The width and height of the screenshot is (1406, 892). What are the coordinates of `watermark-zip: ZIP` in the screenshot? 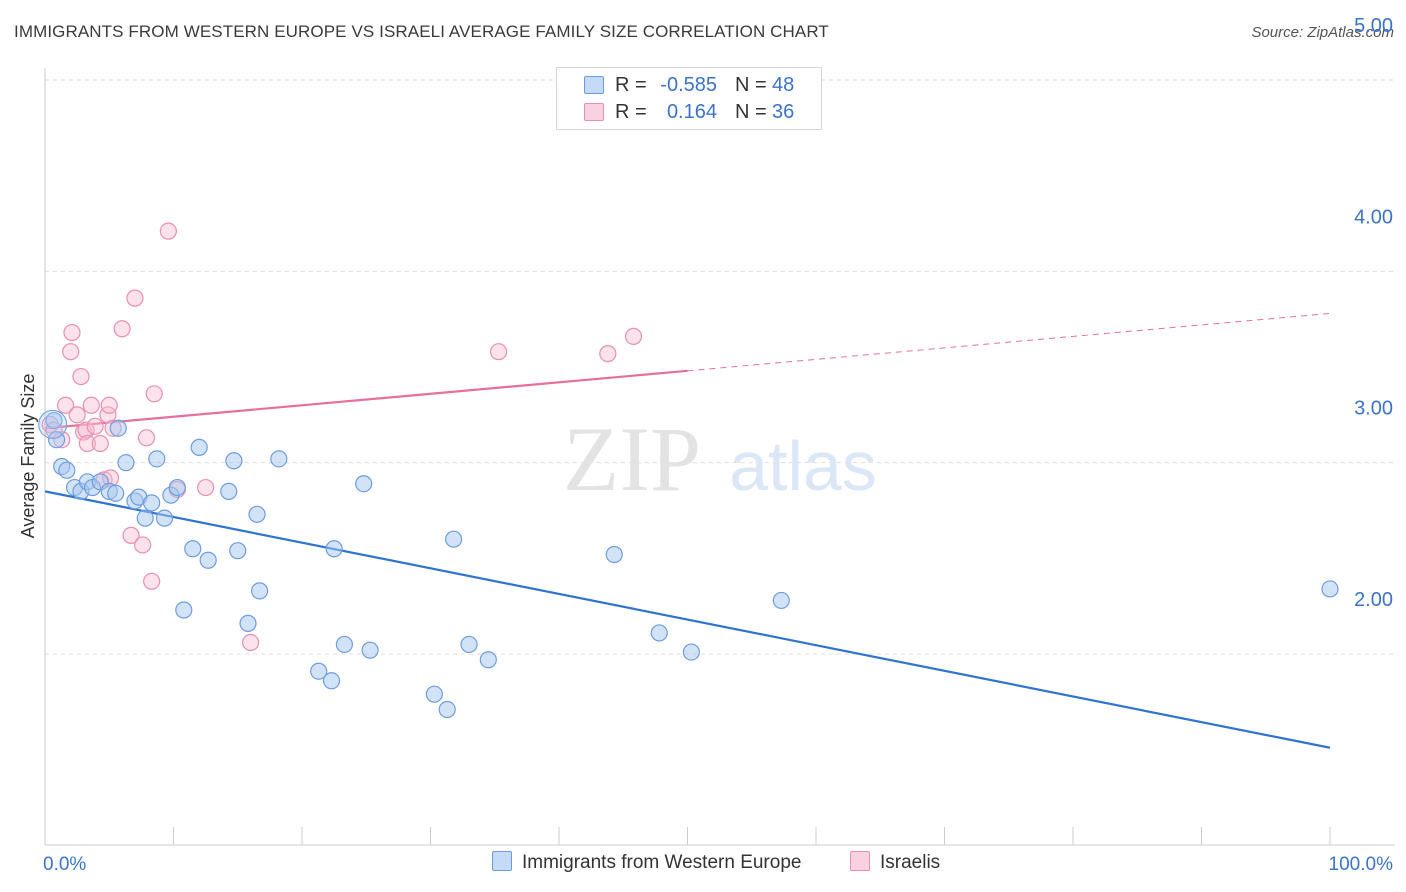 It's located at (632, 459).